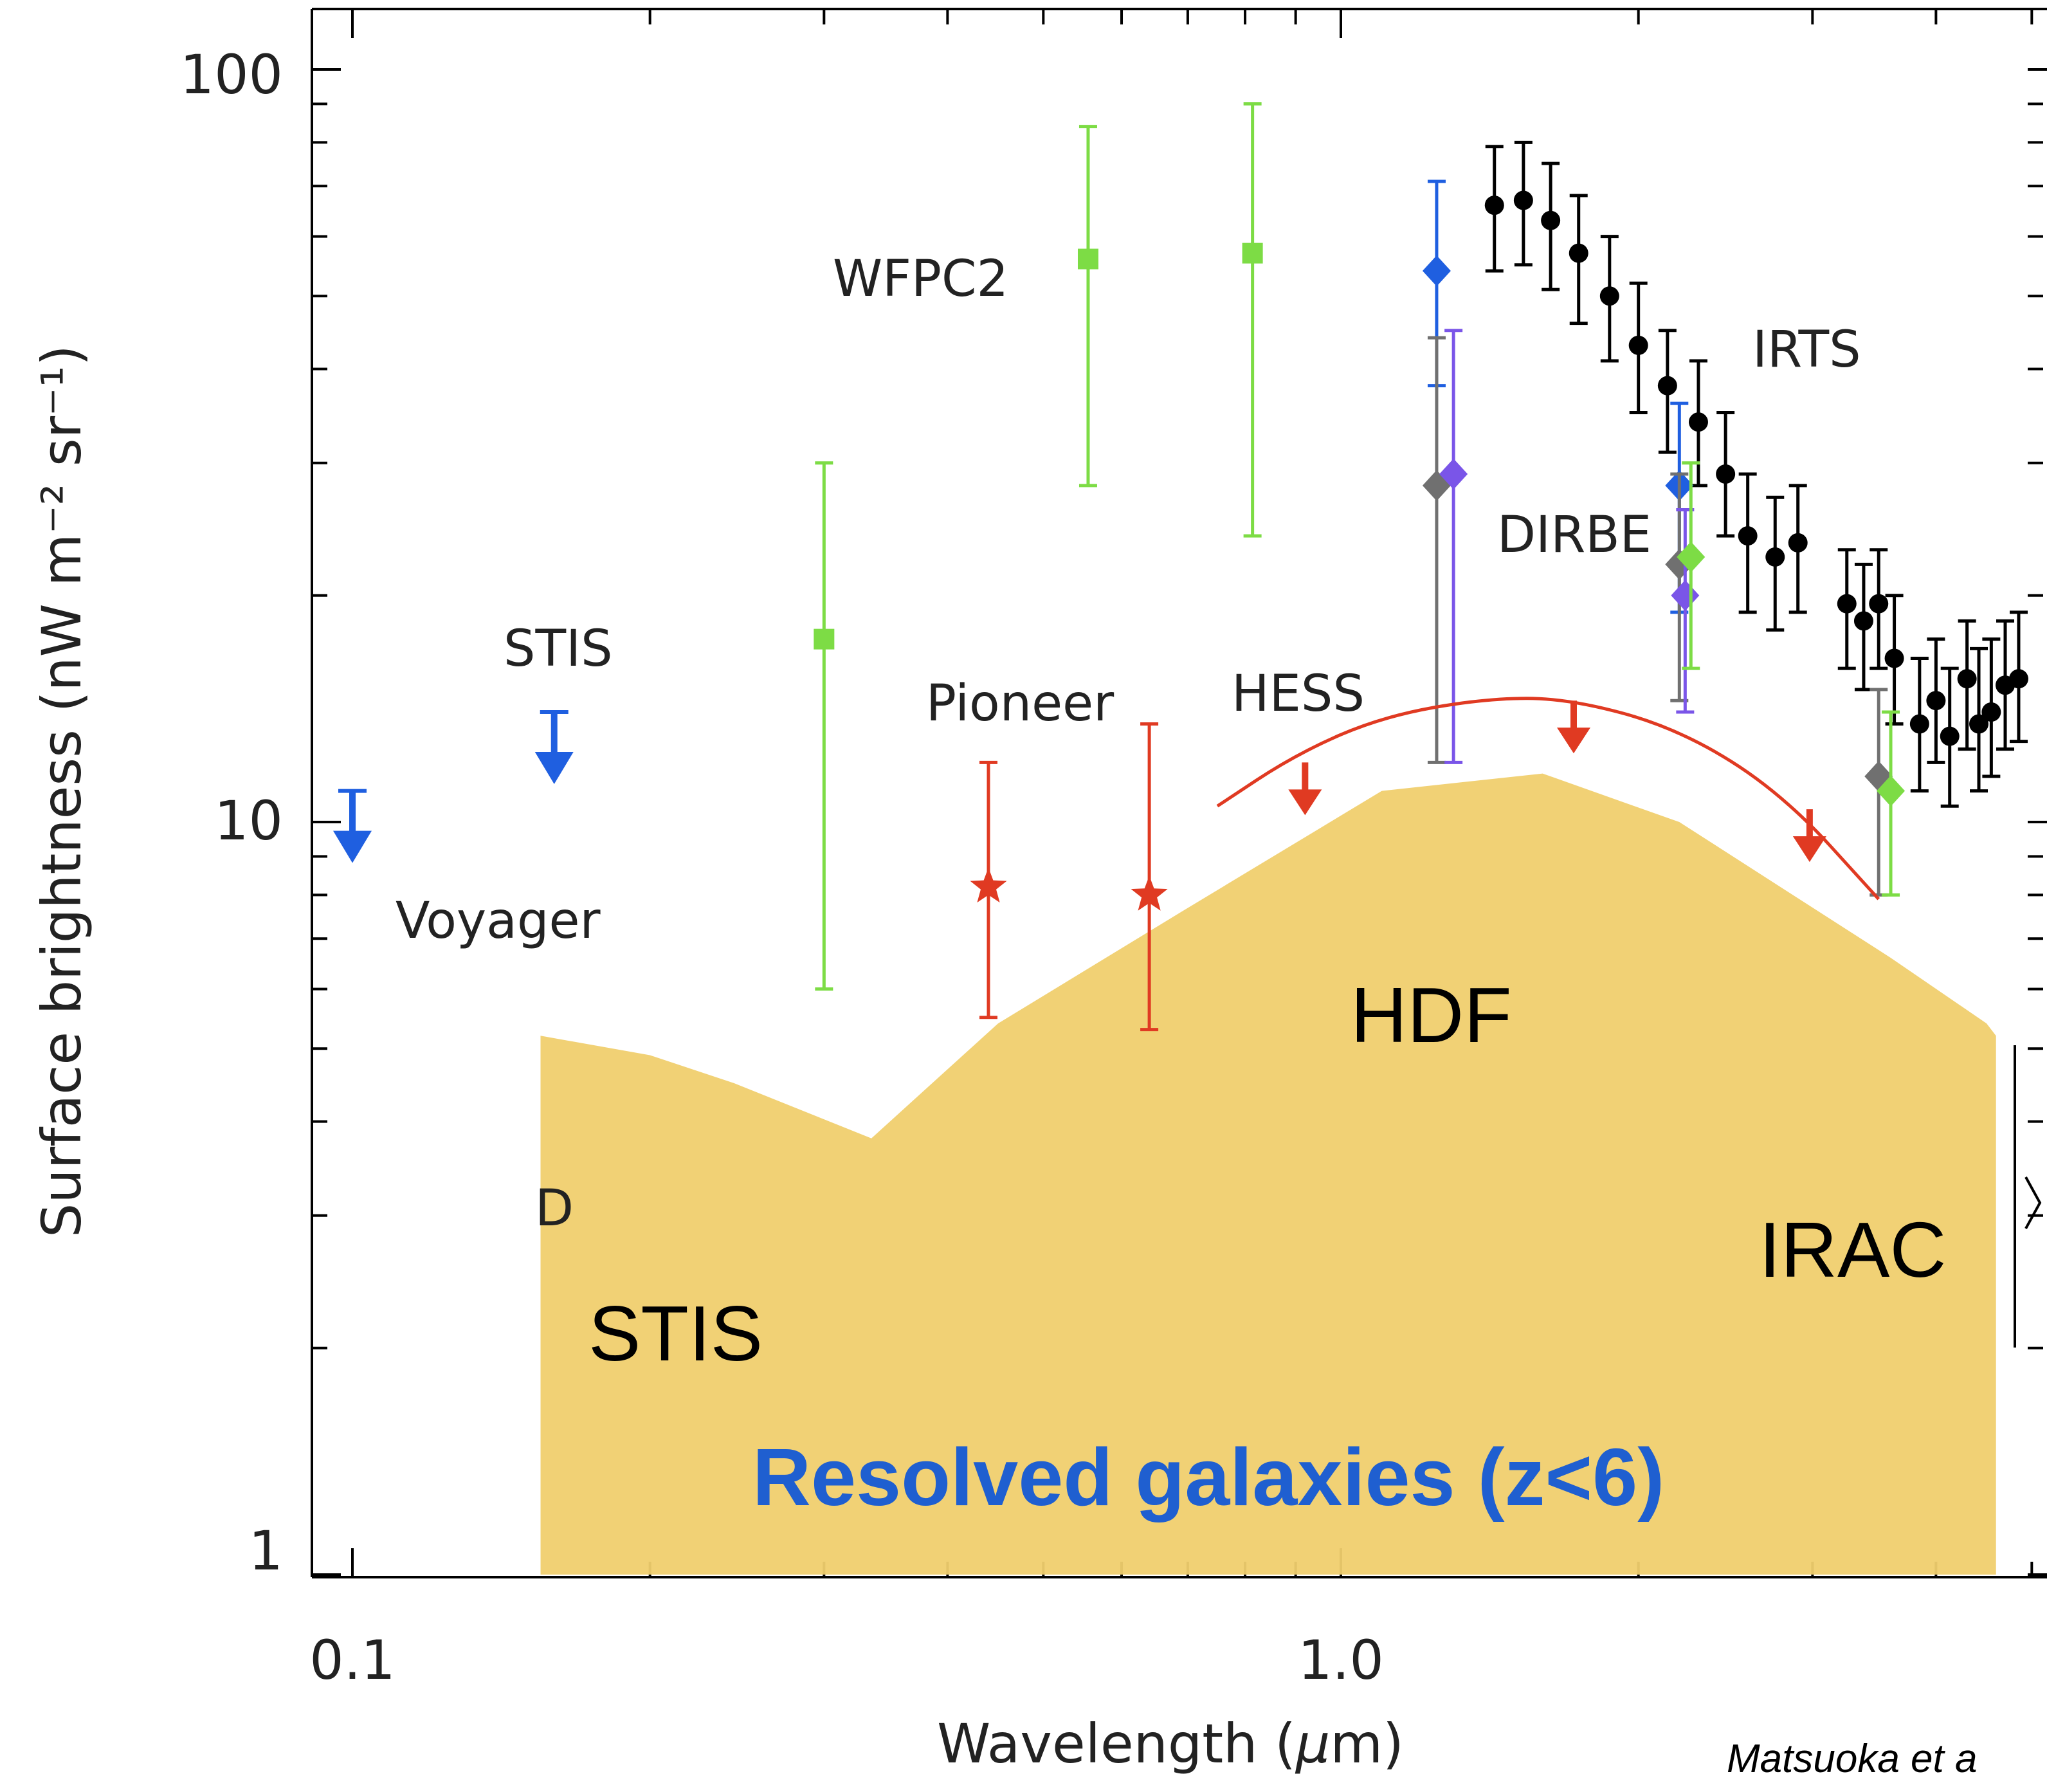  Describe the element at coordinates (61, 791) in the screenshot. I see `y-axis-label: Surface brightness (nW m⁻² sr⁻¹)` at that location.